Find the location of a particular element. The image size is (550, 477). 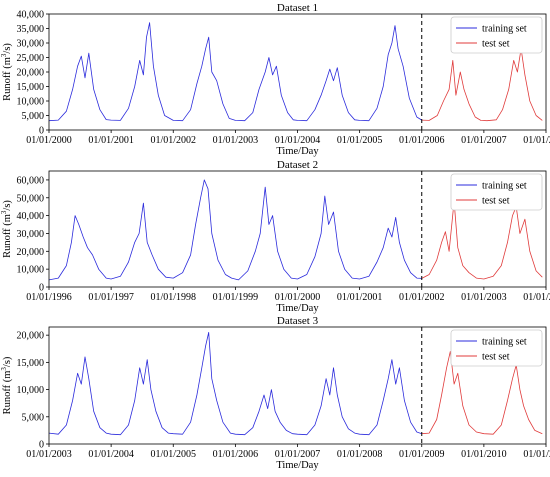

chart-title: Dataset 1 is located at coordinates (297, 8).